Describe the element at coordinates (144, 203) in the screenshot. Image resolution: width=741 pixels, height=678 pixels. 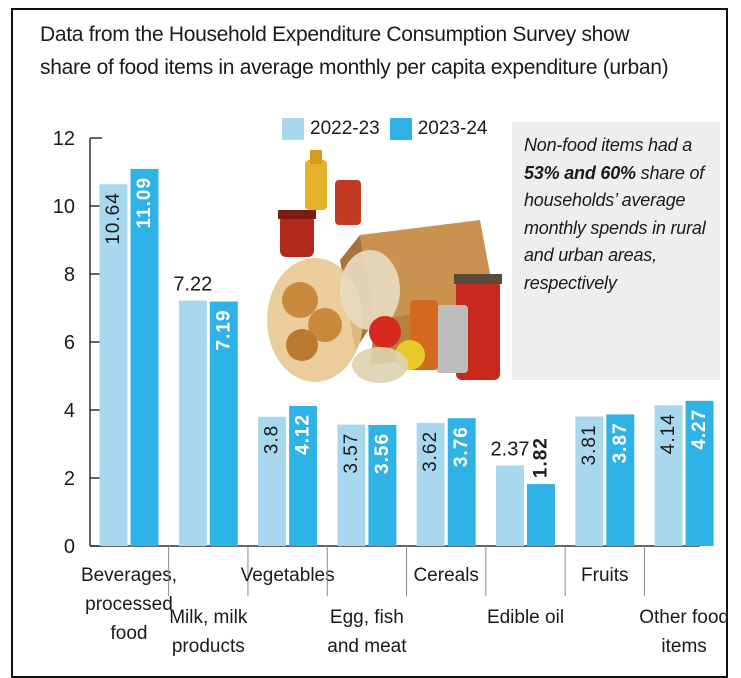
I see `data-label: 11.09` at that location.